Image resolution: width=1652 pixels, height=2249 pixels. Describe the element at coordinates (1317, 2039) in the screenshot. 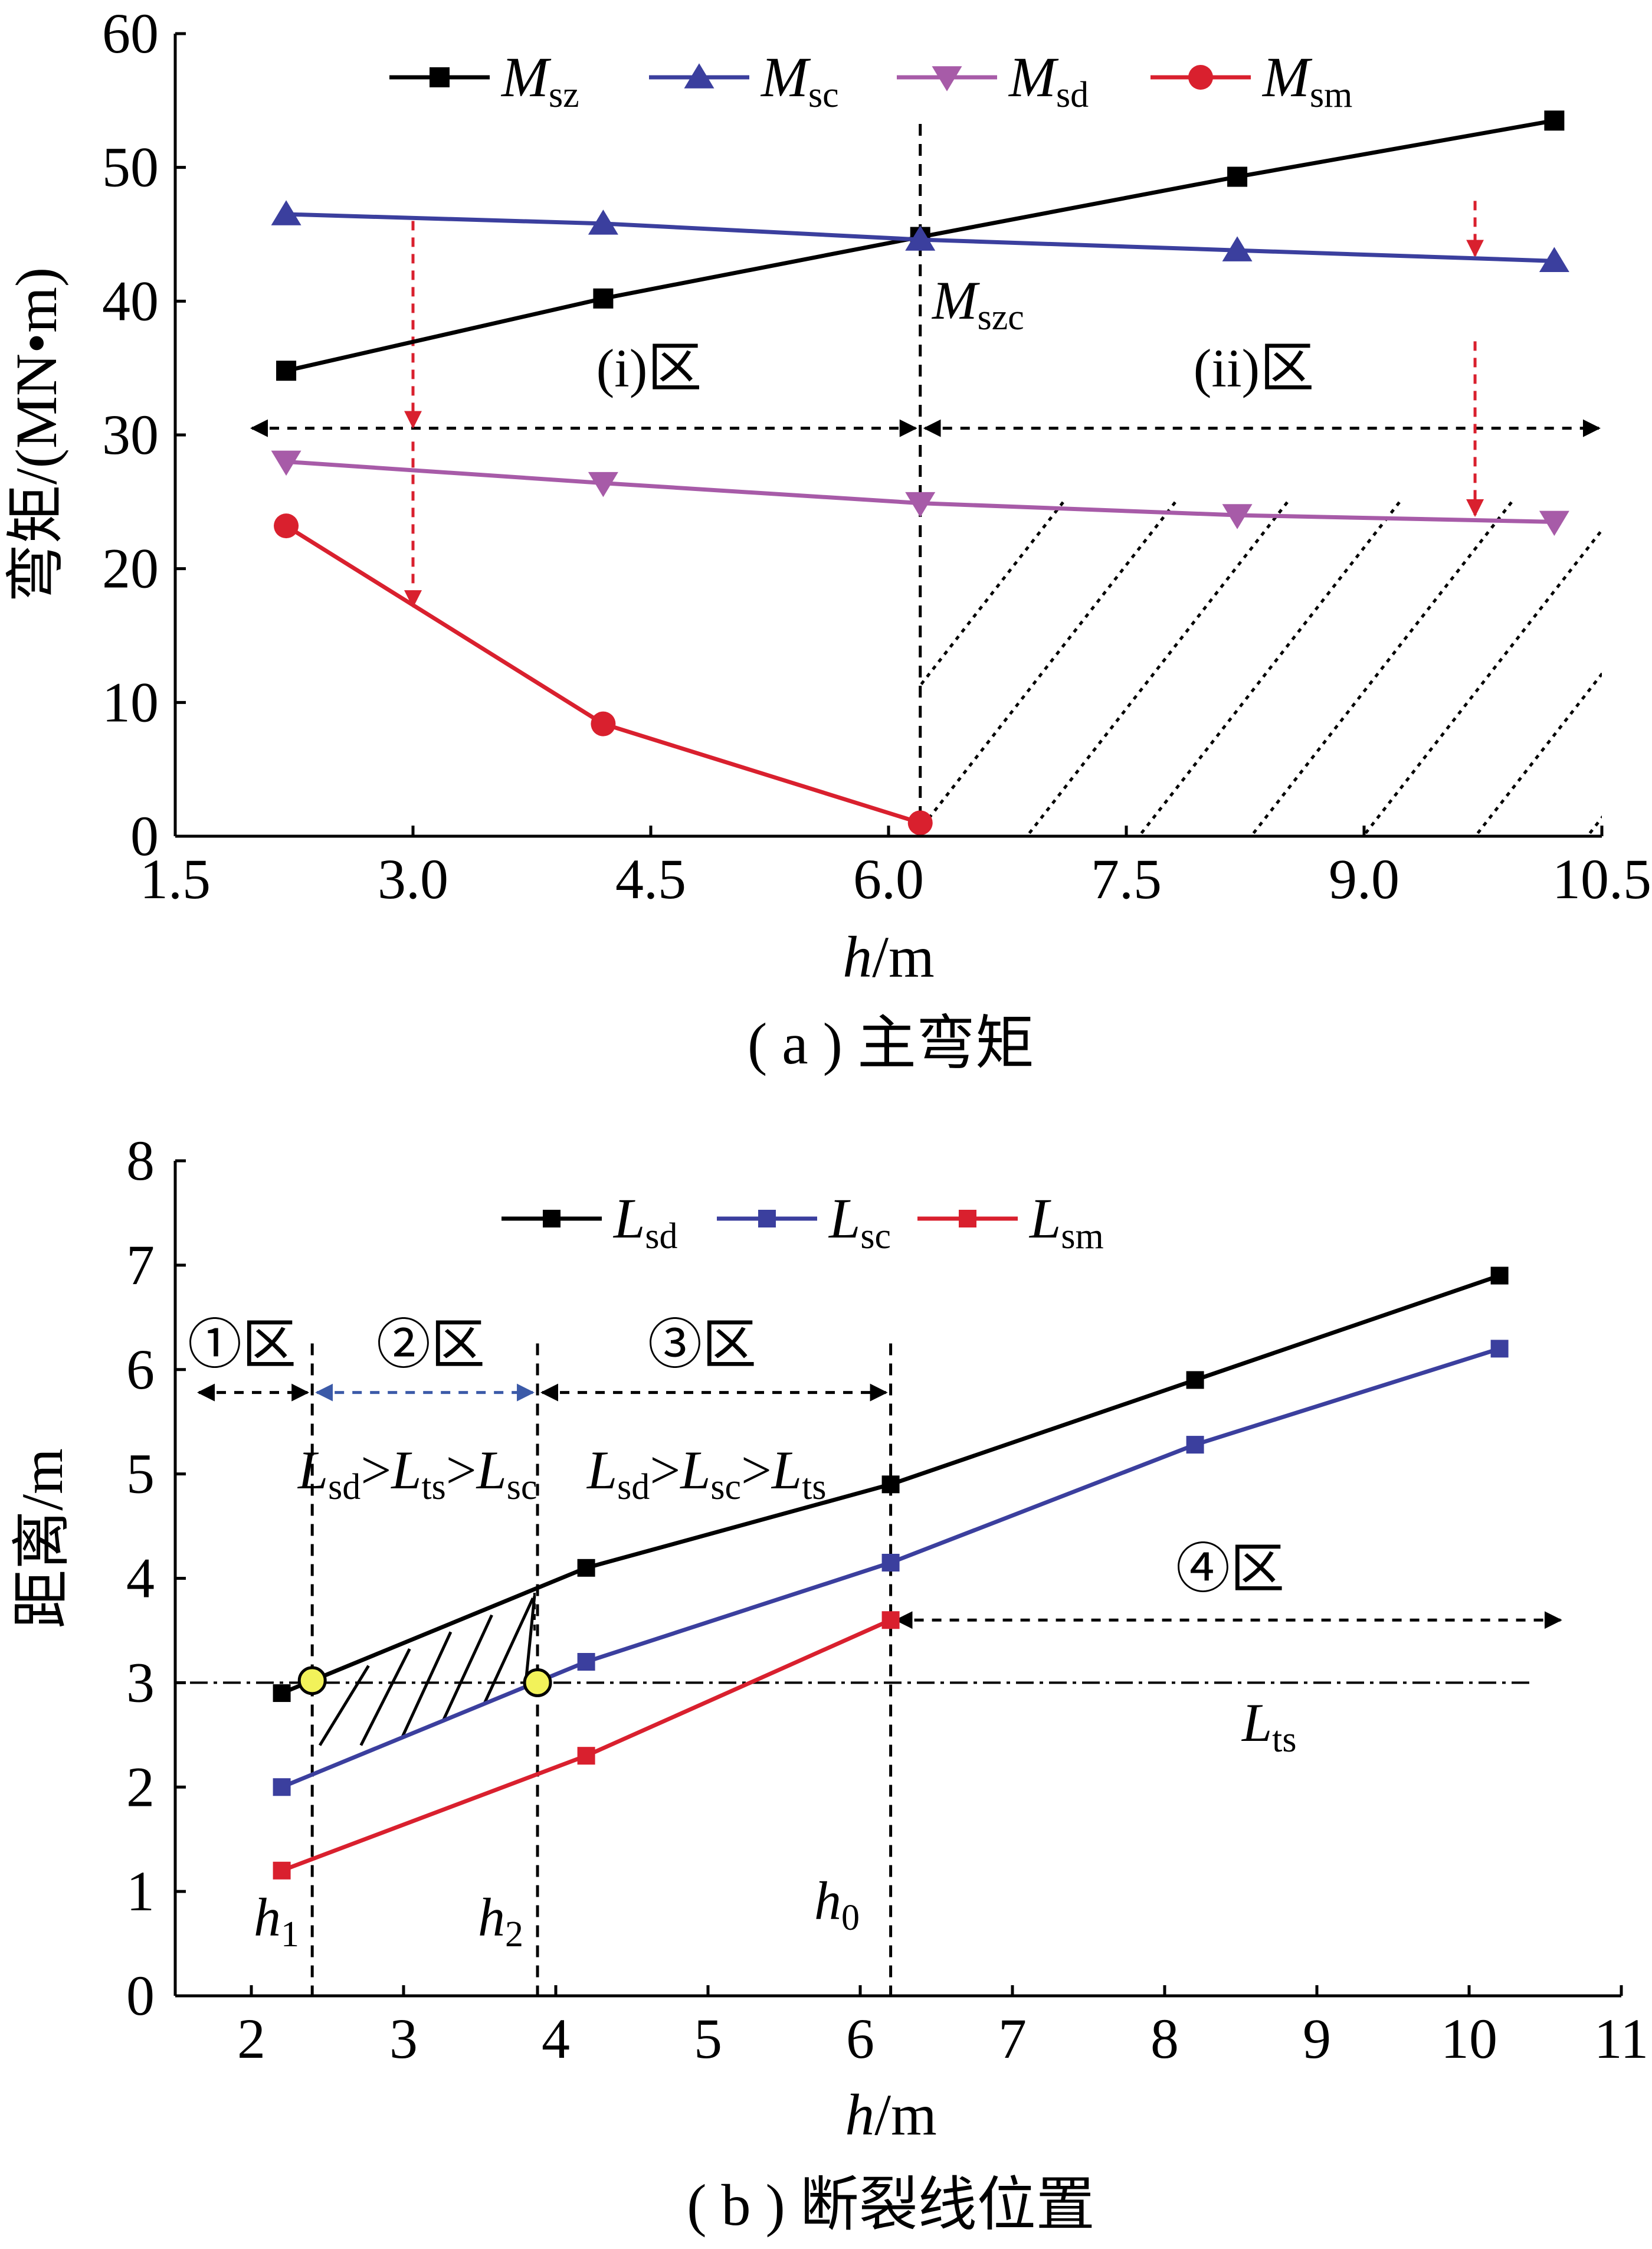

I see `chart-b-x-tick-label: 9` at that location.